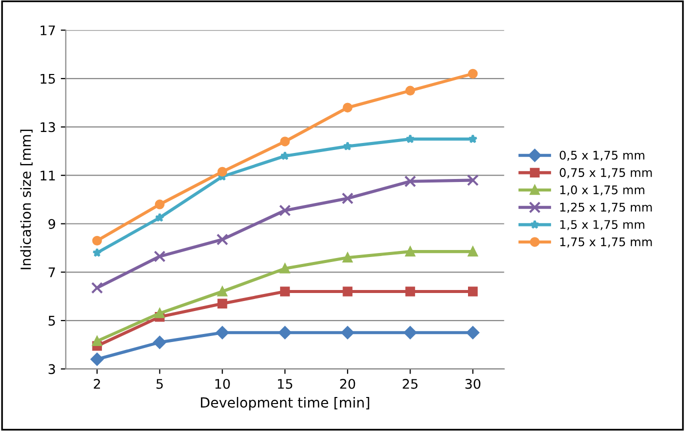  I want to click on legend-label: 1,5 x 1,75 mm, so click(602, 225).